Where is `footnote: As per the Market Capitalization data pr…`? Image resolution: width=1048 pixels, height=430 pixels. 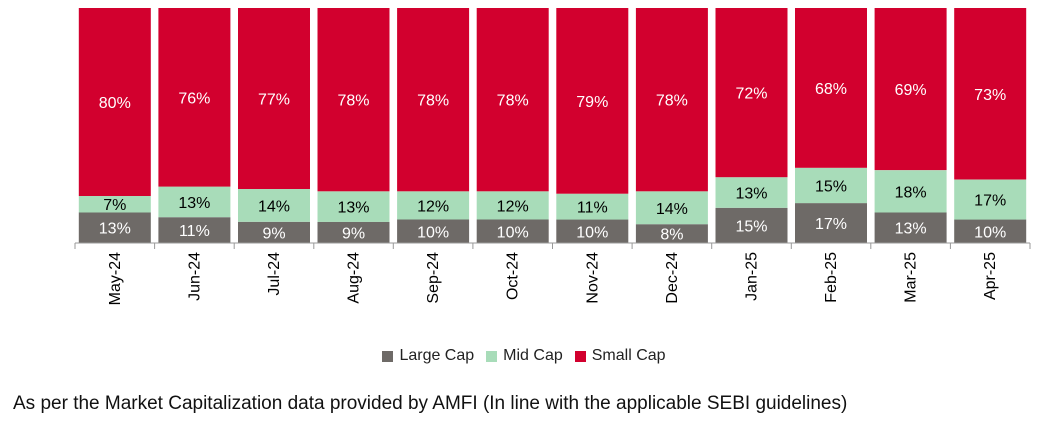 footnote: As per the Market Capitalization data pr… is located at coordinates (430, 403).